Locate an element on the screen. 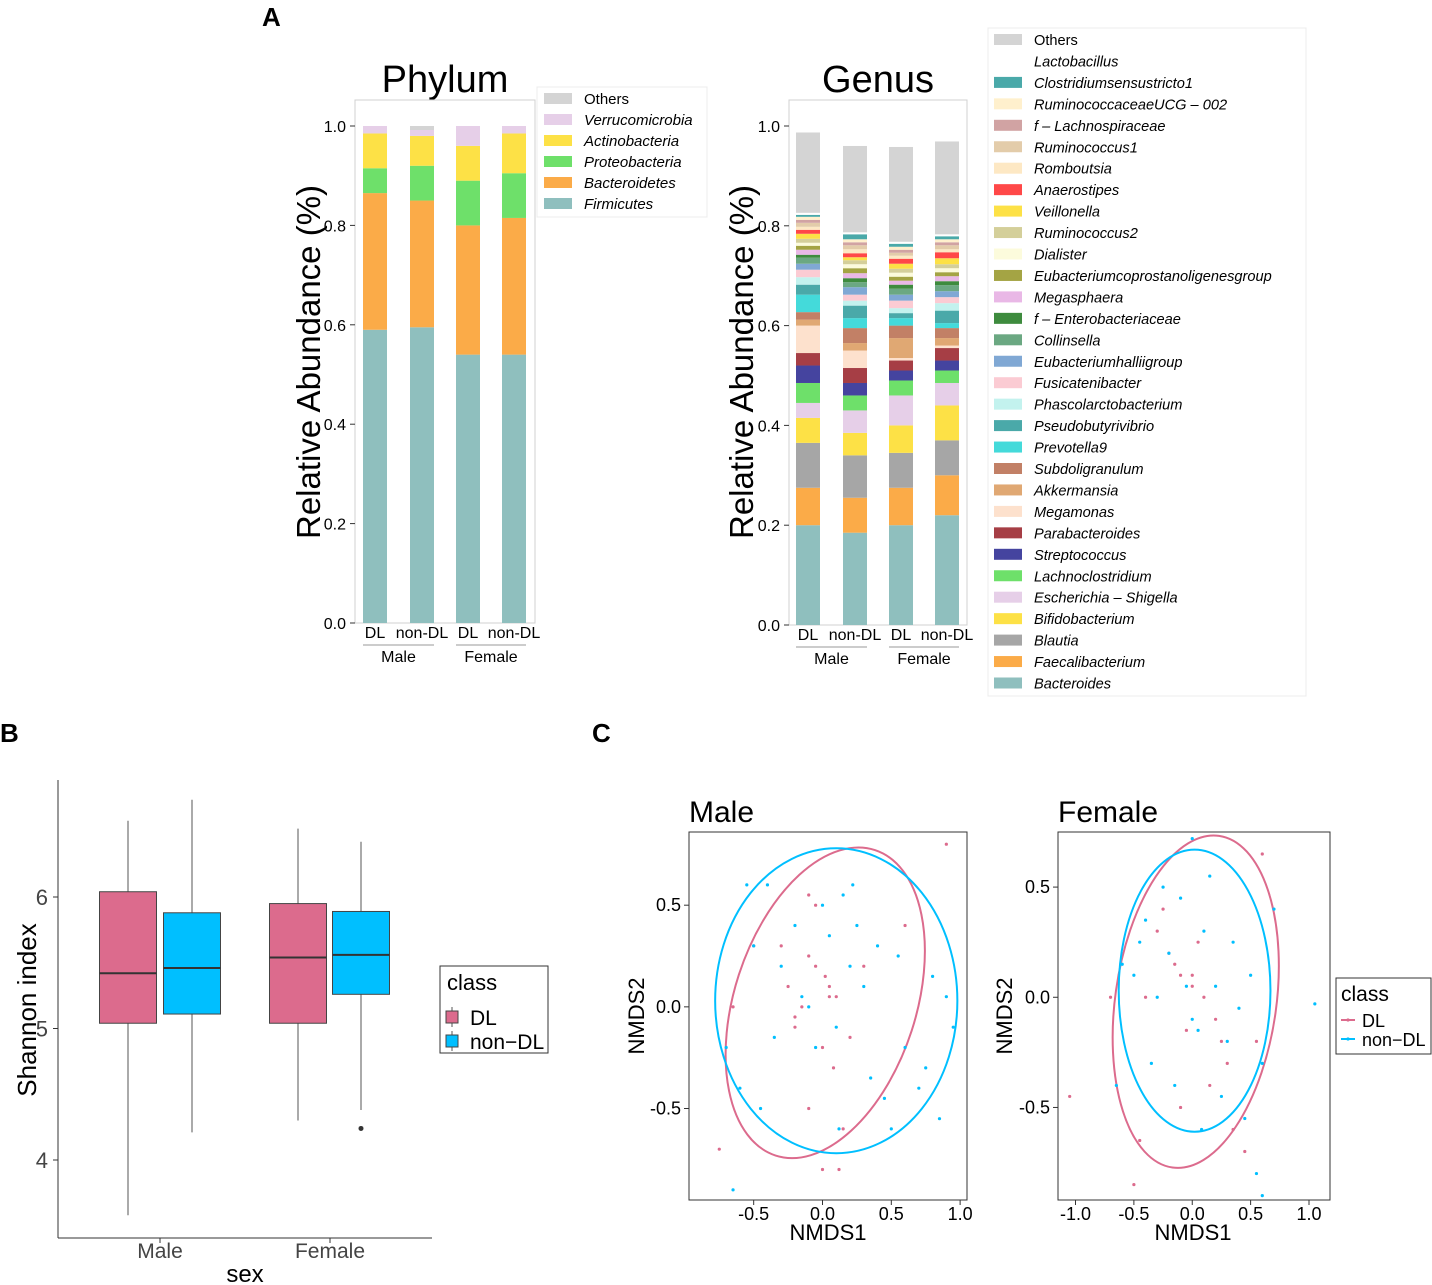  nmdsf-x-tick-label: 0.0 is located at coordinates (1192, 1214).